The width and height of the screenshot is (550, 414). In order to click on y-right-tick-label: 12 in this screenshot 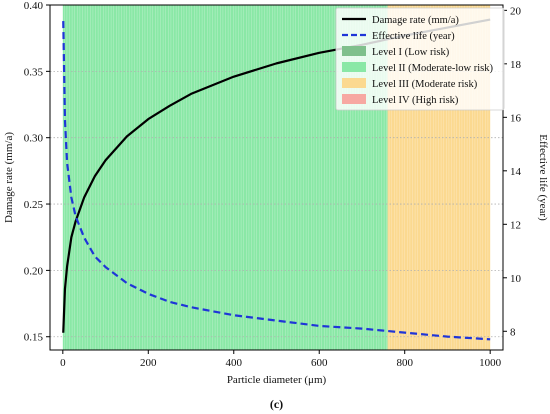, I will do `click(515, 225)`.